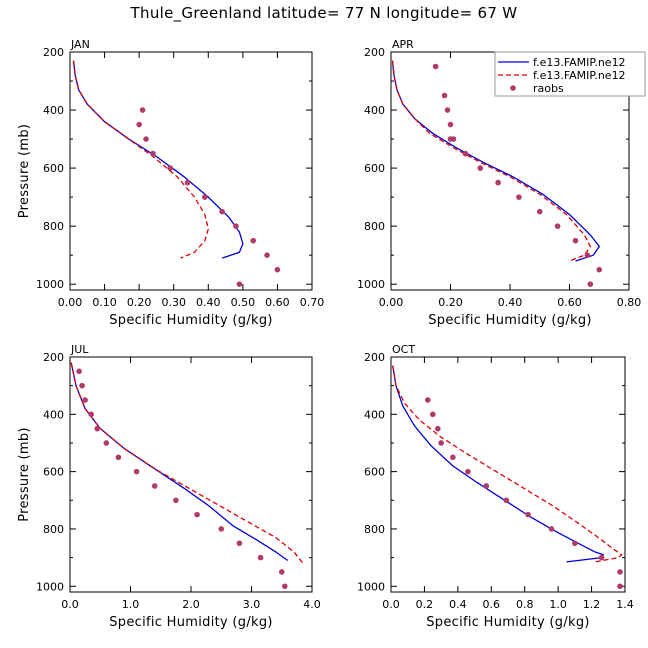 The width and height of the screenshot is (648, 648). What do you see at coordinates (312, 302) in the screenshot?
I see `x-tick-label: 0.70` at bounding box center [312, 302].